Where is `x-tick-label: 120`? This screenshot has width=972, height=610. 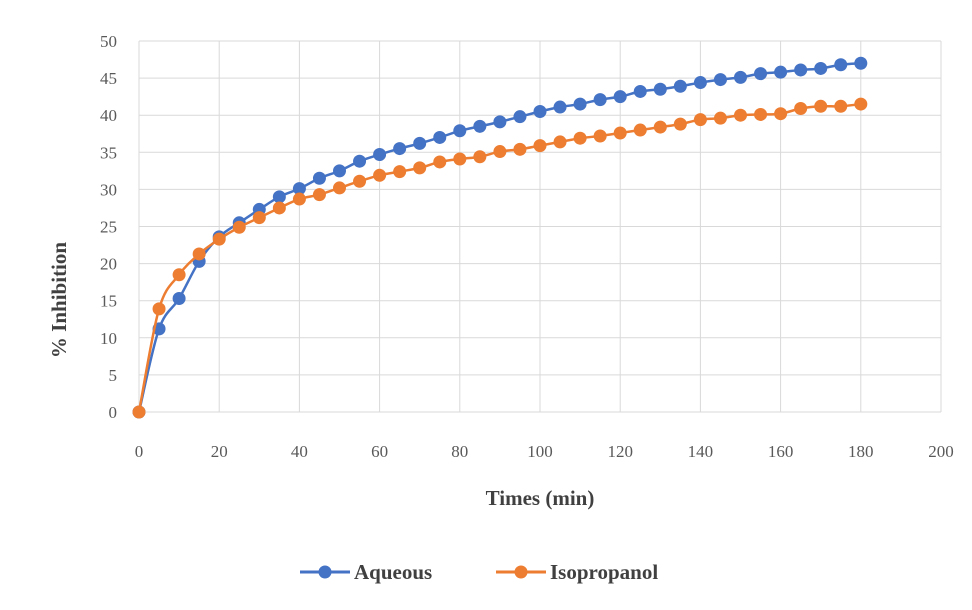
x-tick-label: 120 is located at coordinates (620, 451).